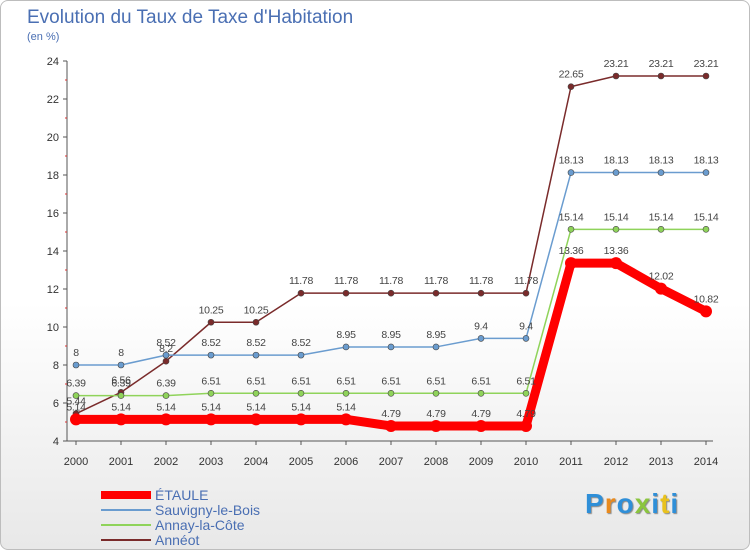  What do you see at coordinates (661, 462) in the screenshot?
I see `x-tick-label: 2013` at bounding box center [661, 462].